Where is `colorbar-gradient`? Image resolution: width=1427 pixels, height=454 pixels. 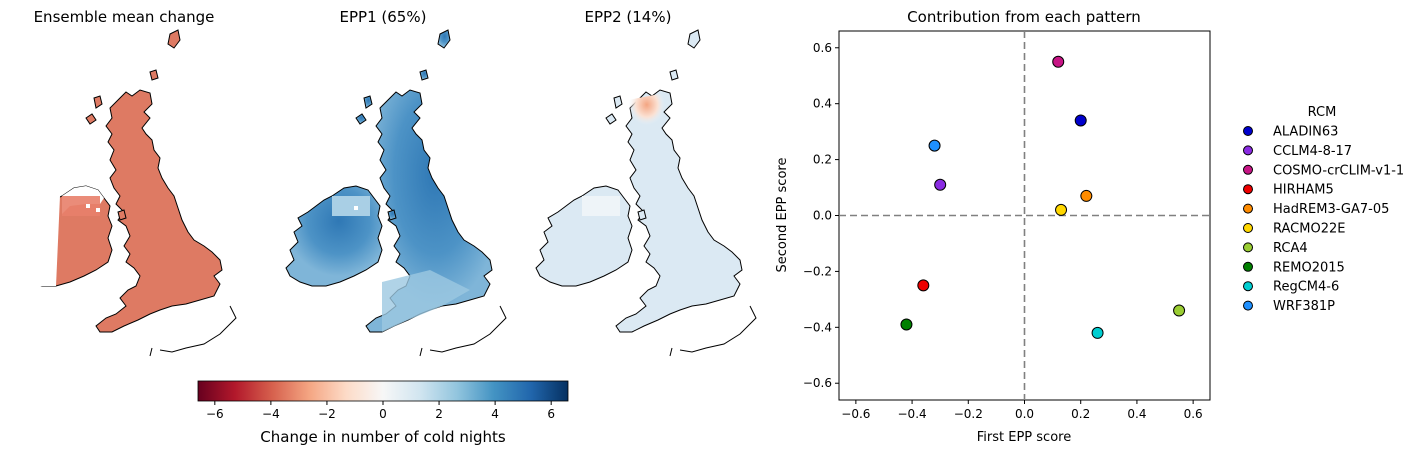
colorbar-gradient is located at coordinates (383, 391).